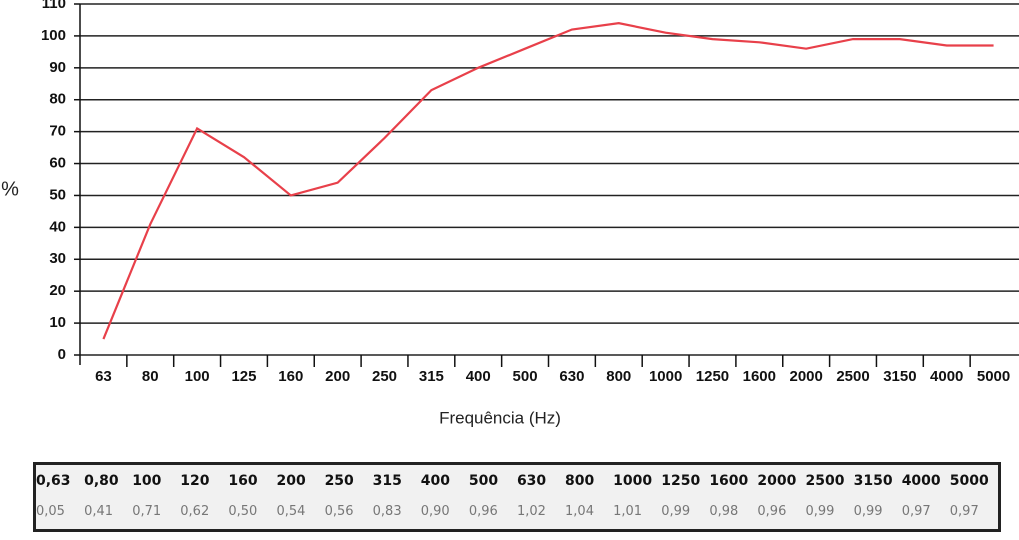  I want to click on x-tick-label: 500, so click(525, 376).